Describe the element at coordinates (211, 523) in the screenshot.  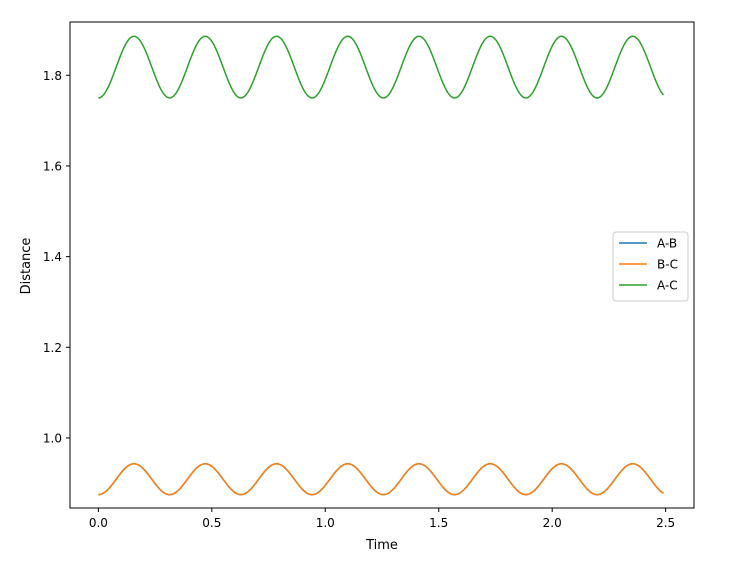
I see `x-tick-label: 0.5` at that location.